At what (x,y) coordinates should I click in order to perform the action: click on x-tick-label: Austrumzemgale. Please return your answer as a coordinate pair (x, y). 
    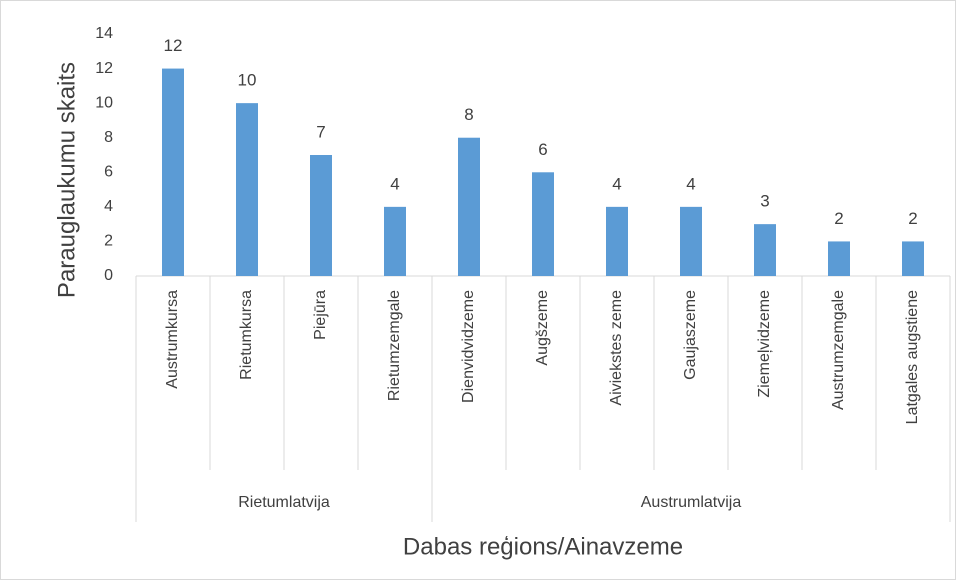
    Looking at the image, I should click on (838, 350).